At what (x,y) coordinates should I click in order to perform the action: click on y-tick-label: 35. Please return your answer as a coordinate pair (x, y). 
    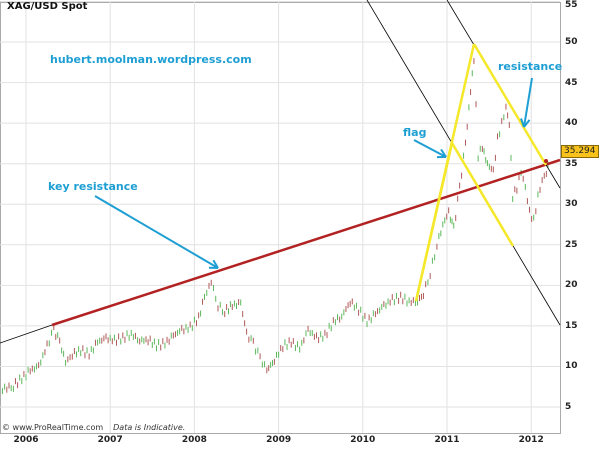
    Looking at the image, I should click on (571, 163).